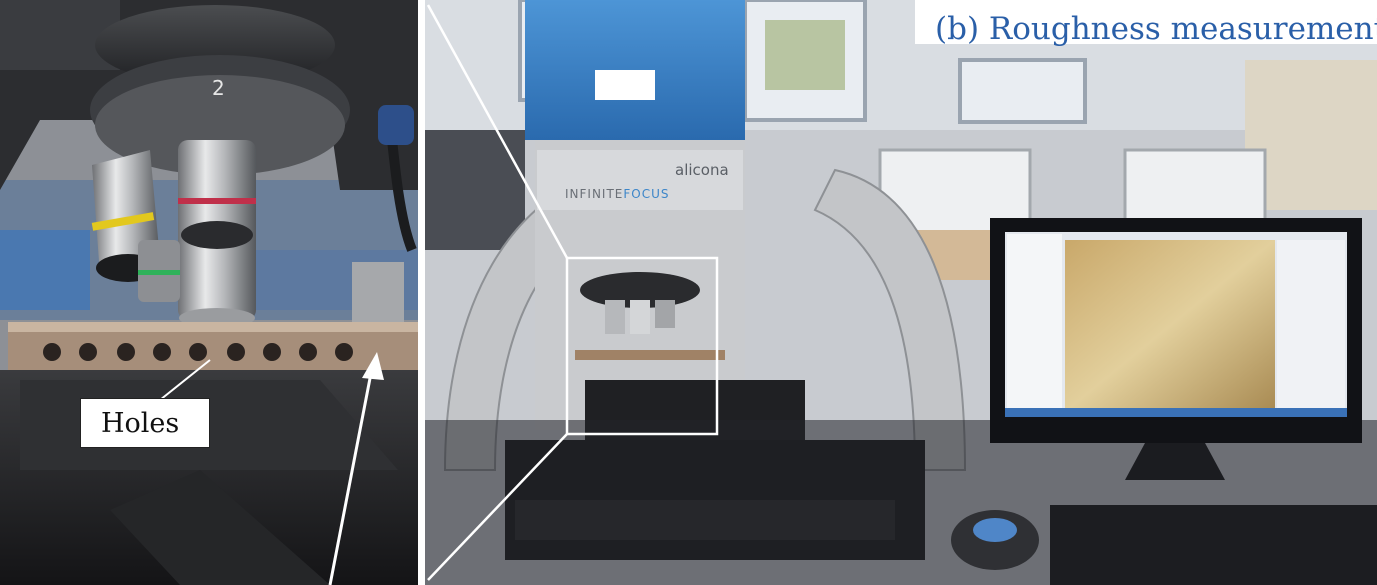 The image size is (1377, 585). Describe the element at coordinates (213, 346) in the screenshot. I see `specimen-rail` at that location.